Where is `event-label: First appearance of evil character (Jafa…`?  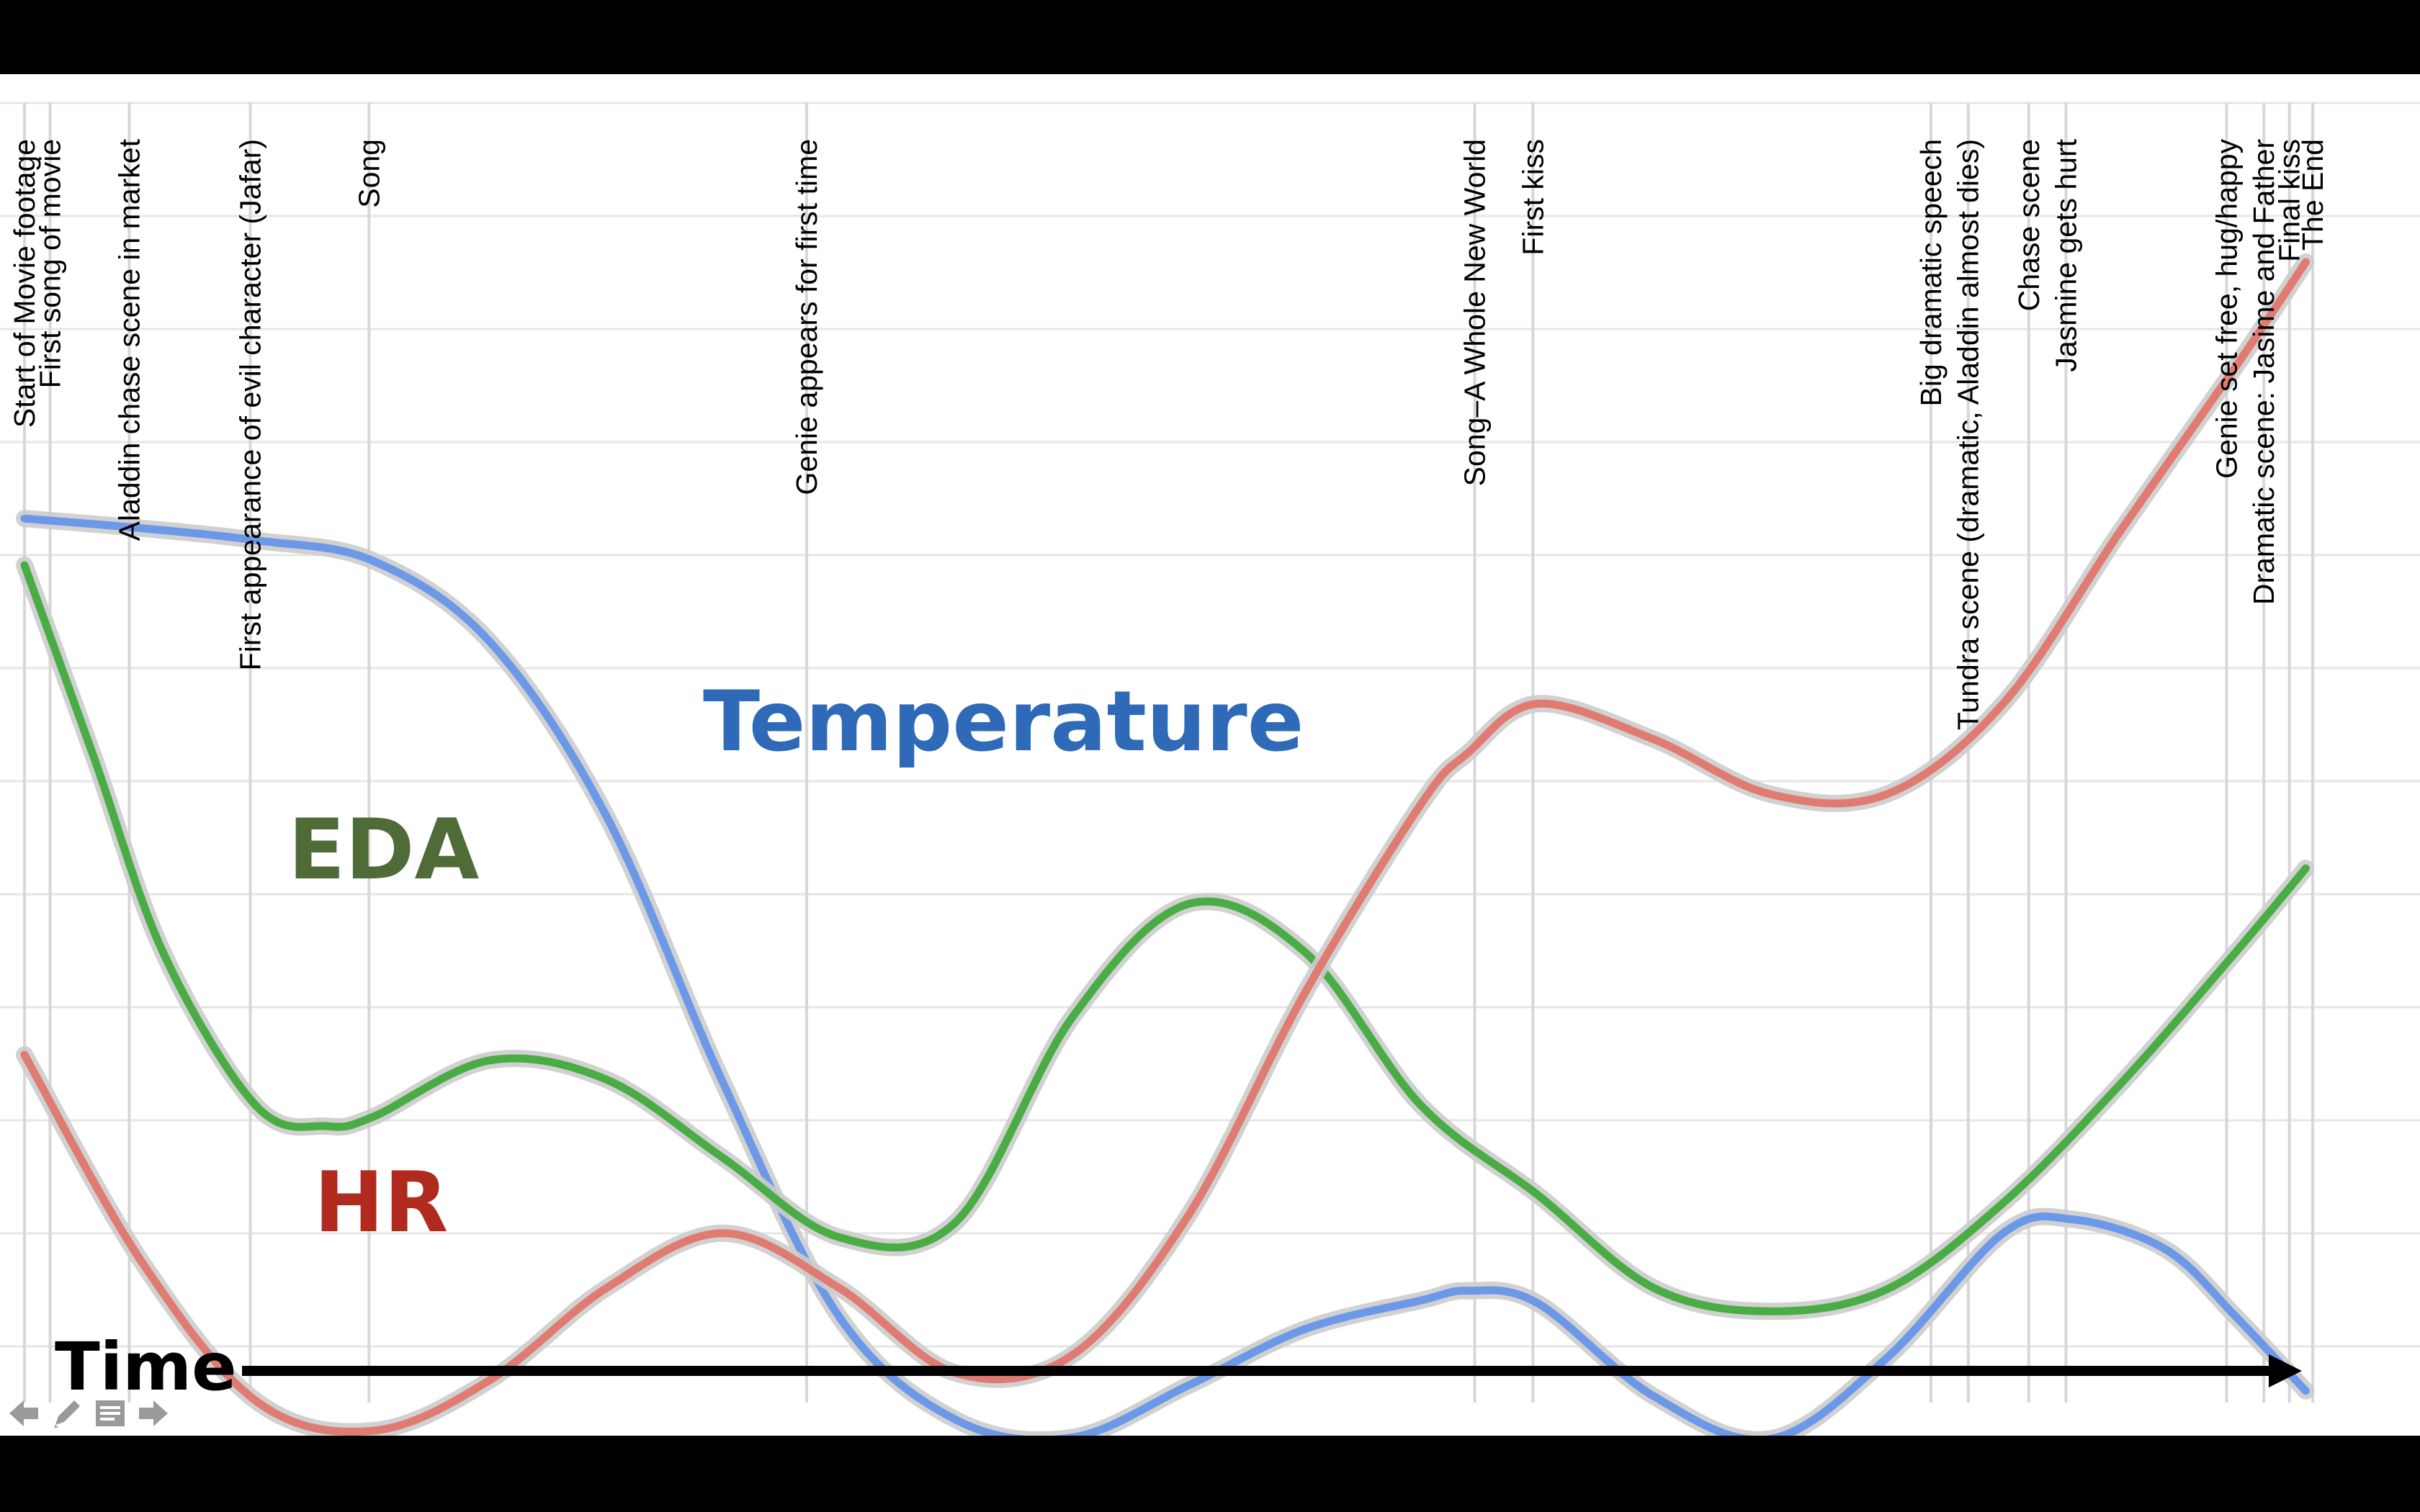 event-label: First appearance of evil character (Jafa… is located at coordinates (250, 404).